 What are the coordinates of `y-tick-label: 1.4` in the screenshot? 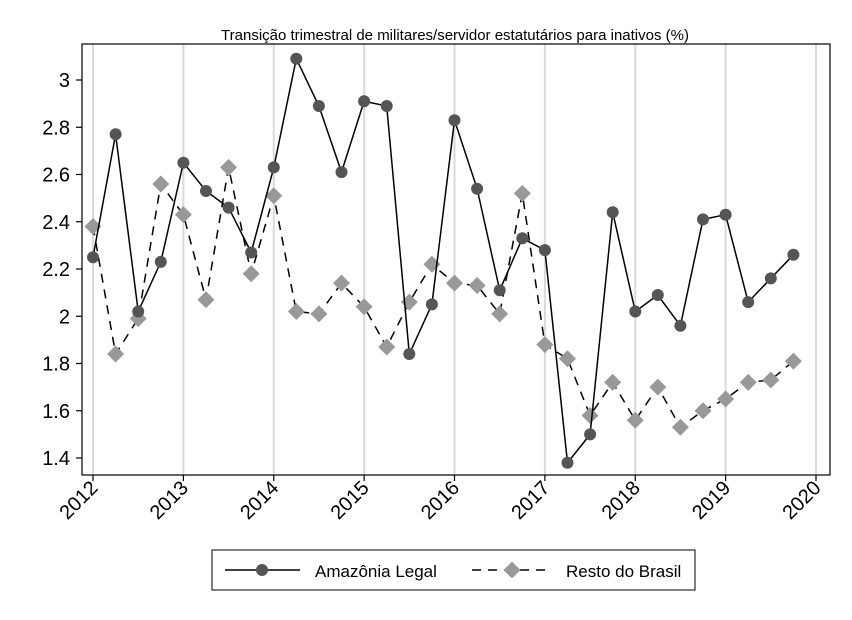 It's located at (56, 459).